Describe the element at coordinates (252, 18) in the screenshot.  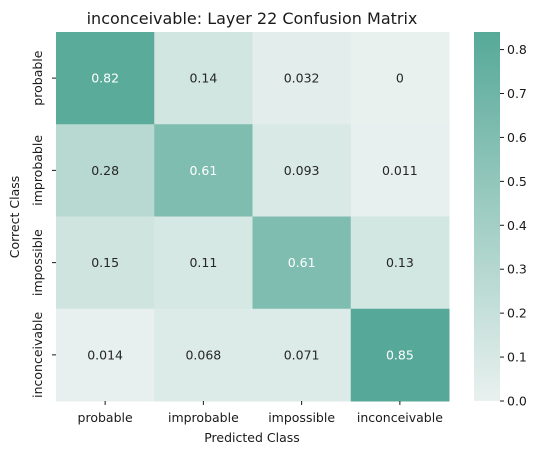
I see `chart-title: inconceivable: Layer 22 Confusion Matrix` at that location.